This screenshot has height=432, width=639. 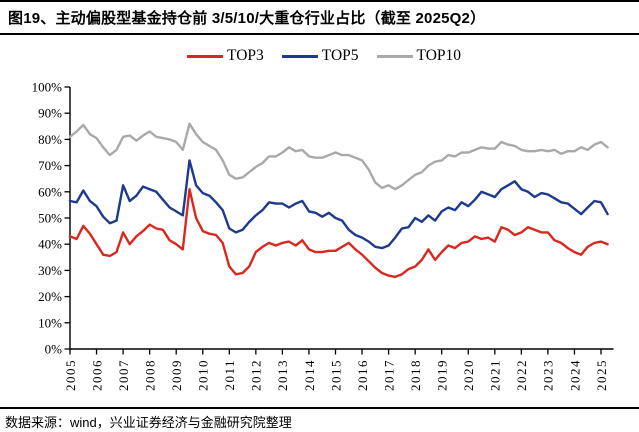 What do you see at coordinates (247, 18) in the screenshot?
I see `figure-title: 图19、主动偏股型基金持仓前 3/5/10/大重仓行业占比（截至 2025Q2）` at bounding box center [247, 18].